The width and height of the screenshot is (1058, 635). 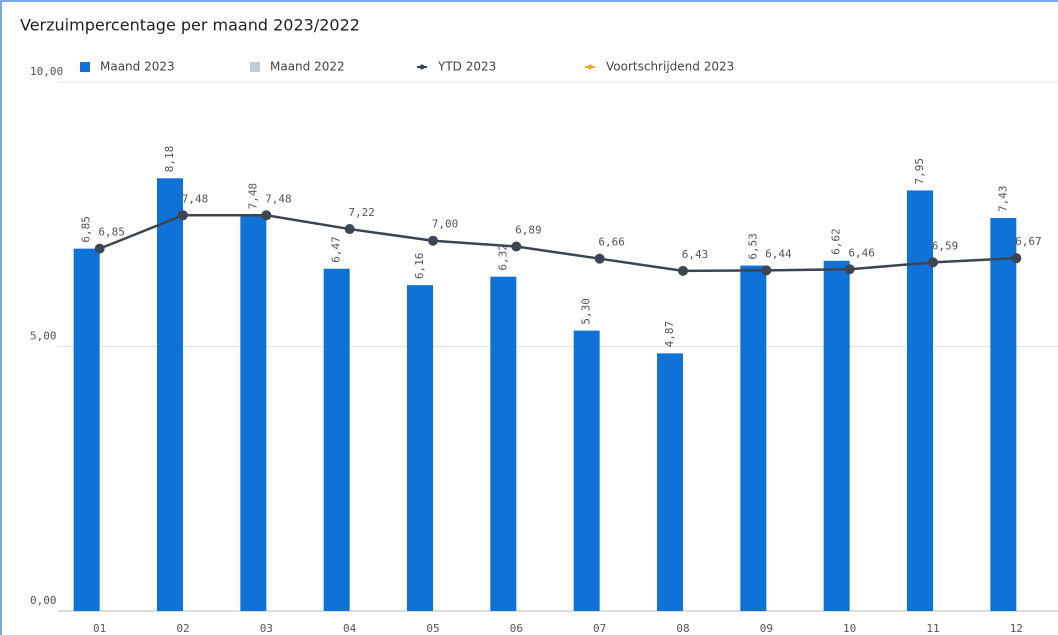 What do you see at coordinates (502, 257) in the screenshot?
I see `data-label: 6,32` at bounding box center [502, 257].